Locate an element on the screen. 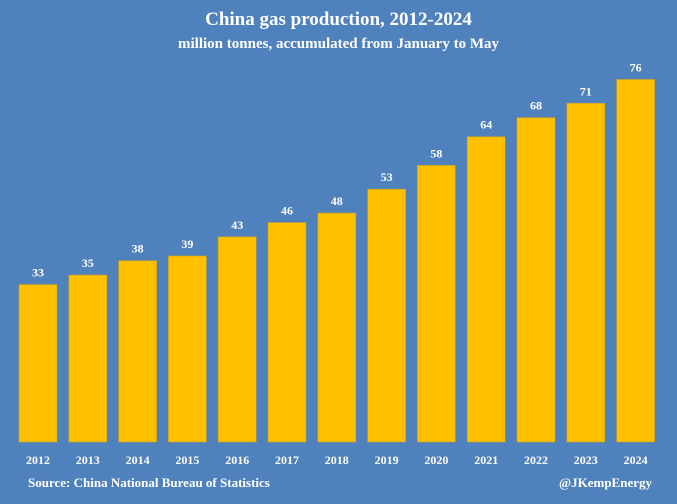 The height and width of the screenshot is (504, 677). data-label: 68 is located at coordinates (536, 106).